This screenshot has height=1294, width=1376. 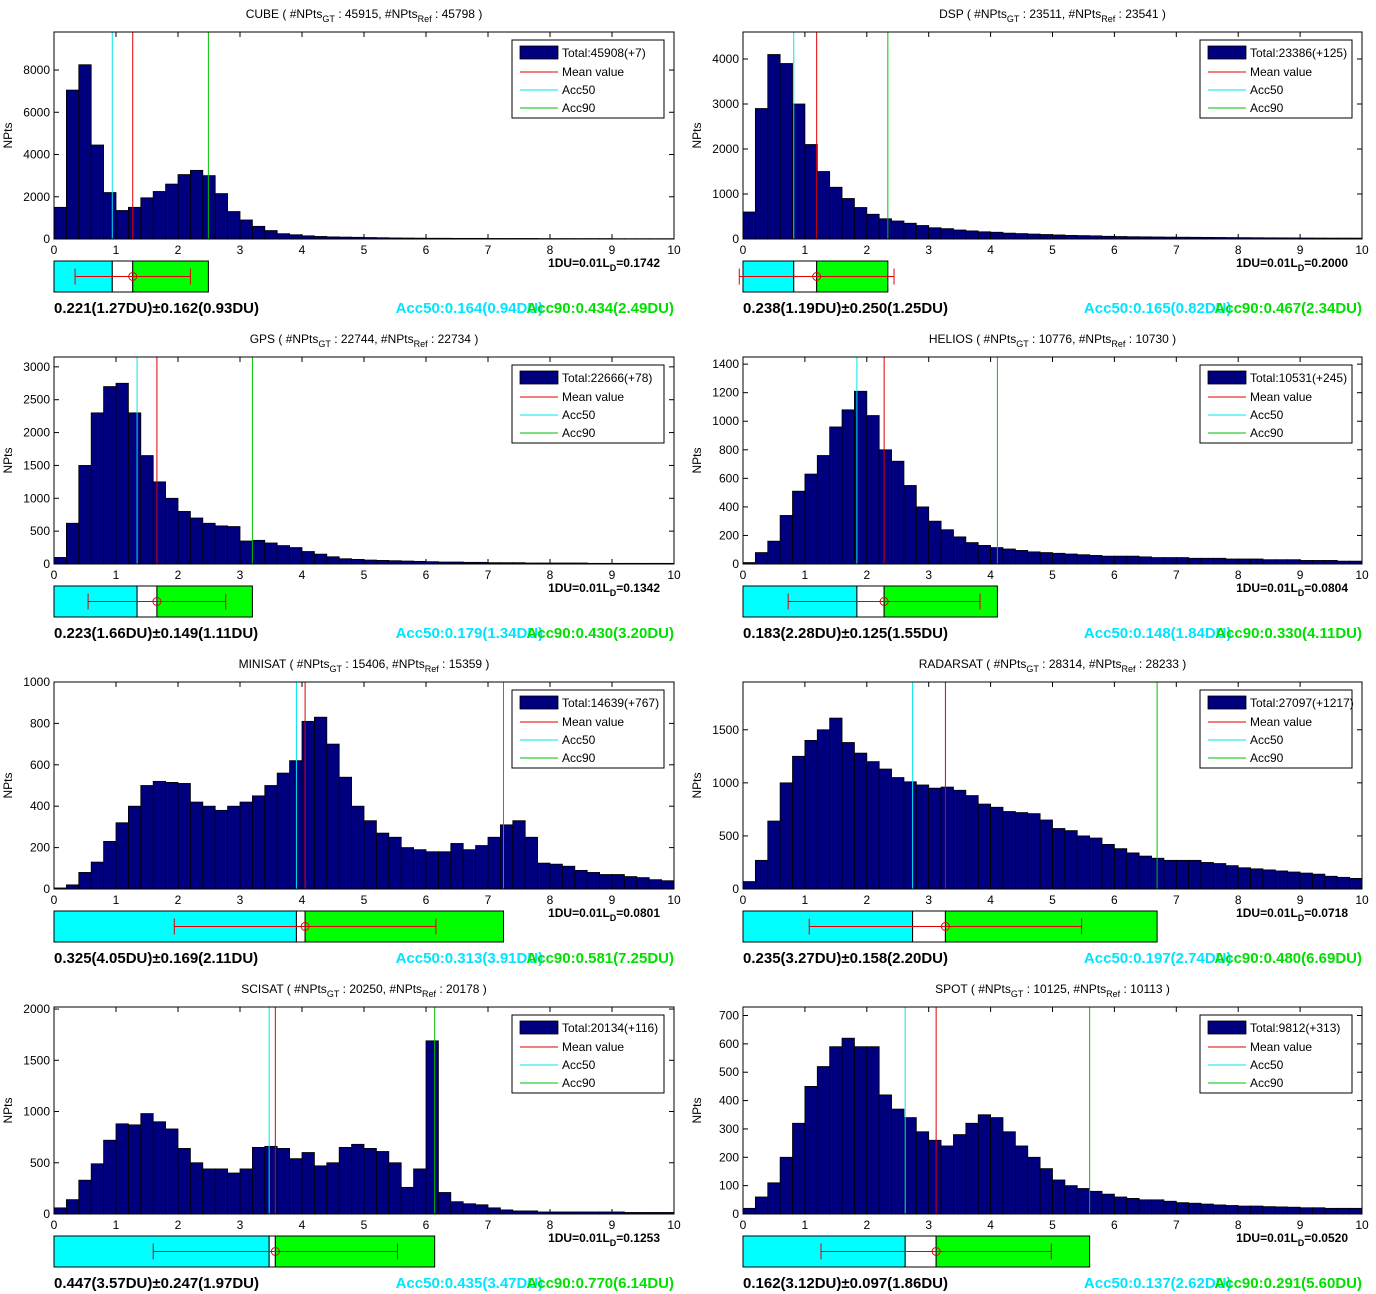 I want to click on legend: Total:14639(+767) Mean value Acc50 Acc90, so click(x=588, y=729).